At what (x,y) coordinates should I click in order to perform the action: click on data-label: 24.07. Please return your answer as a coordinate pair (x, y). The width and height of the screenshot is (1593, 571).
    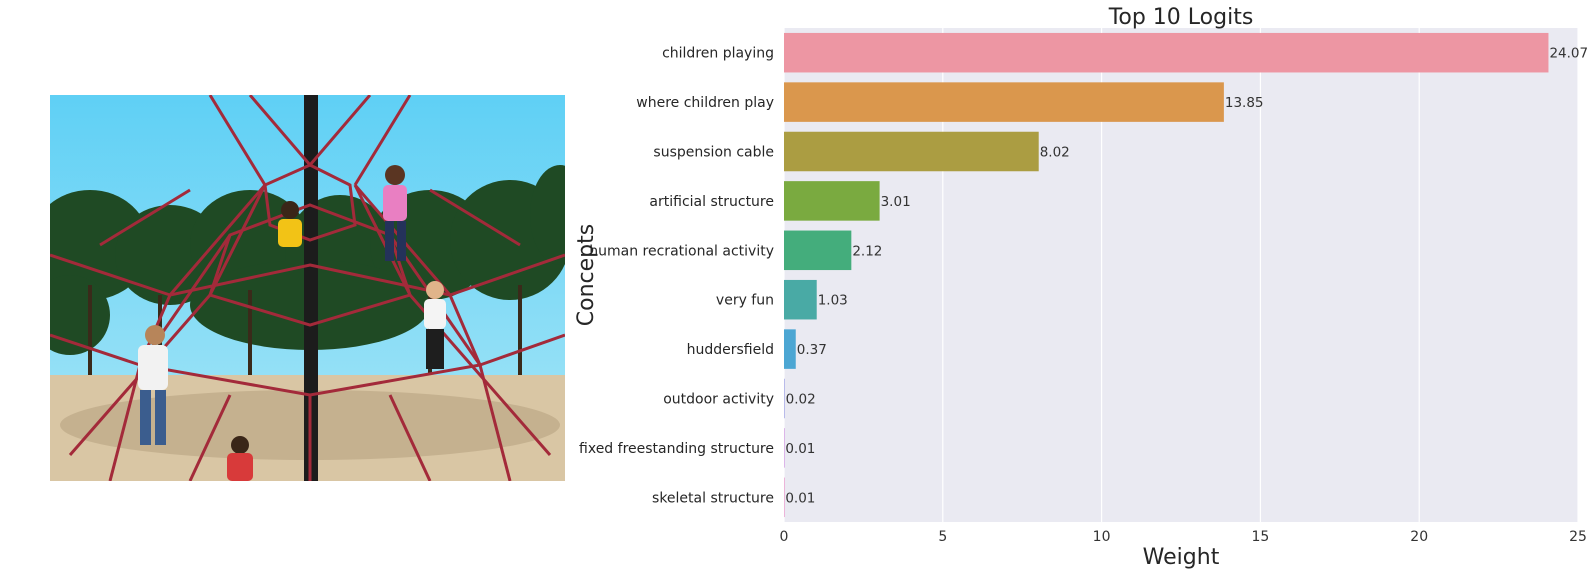
    Looking at the image, I should click on (1568, 54).